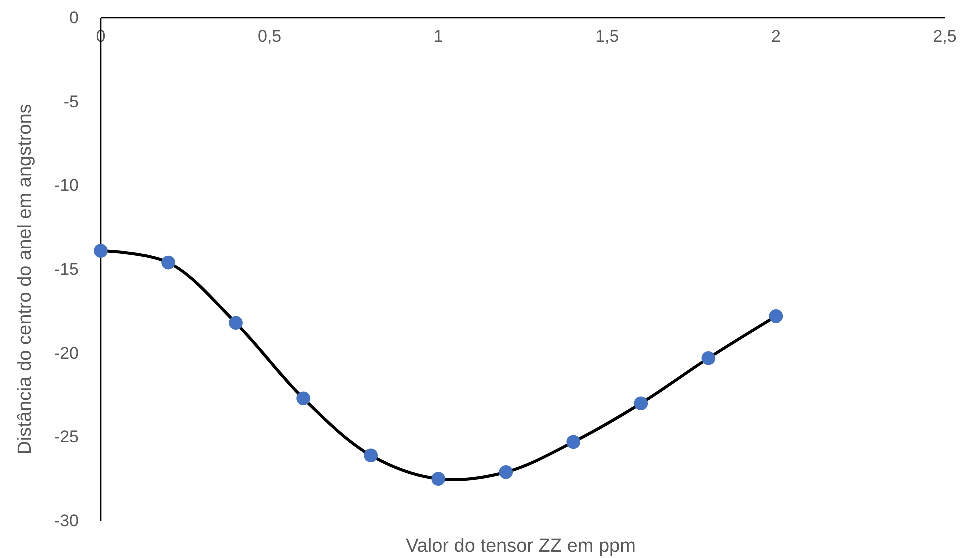  What do you see at coordinates (66, 520) in the screenshot?
I see `y-tick-label: -30` at bounding box center [66, 520].